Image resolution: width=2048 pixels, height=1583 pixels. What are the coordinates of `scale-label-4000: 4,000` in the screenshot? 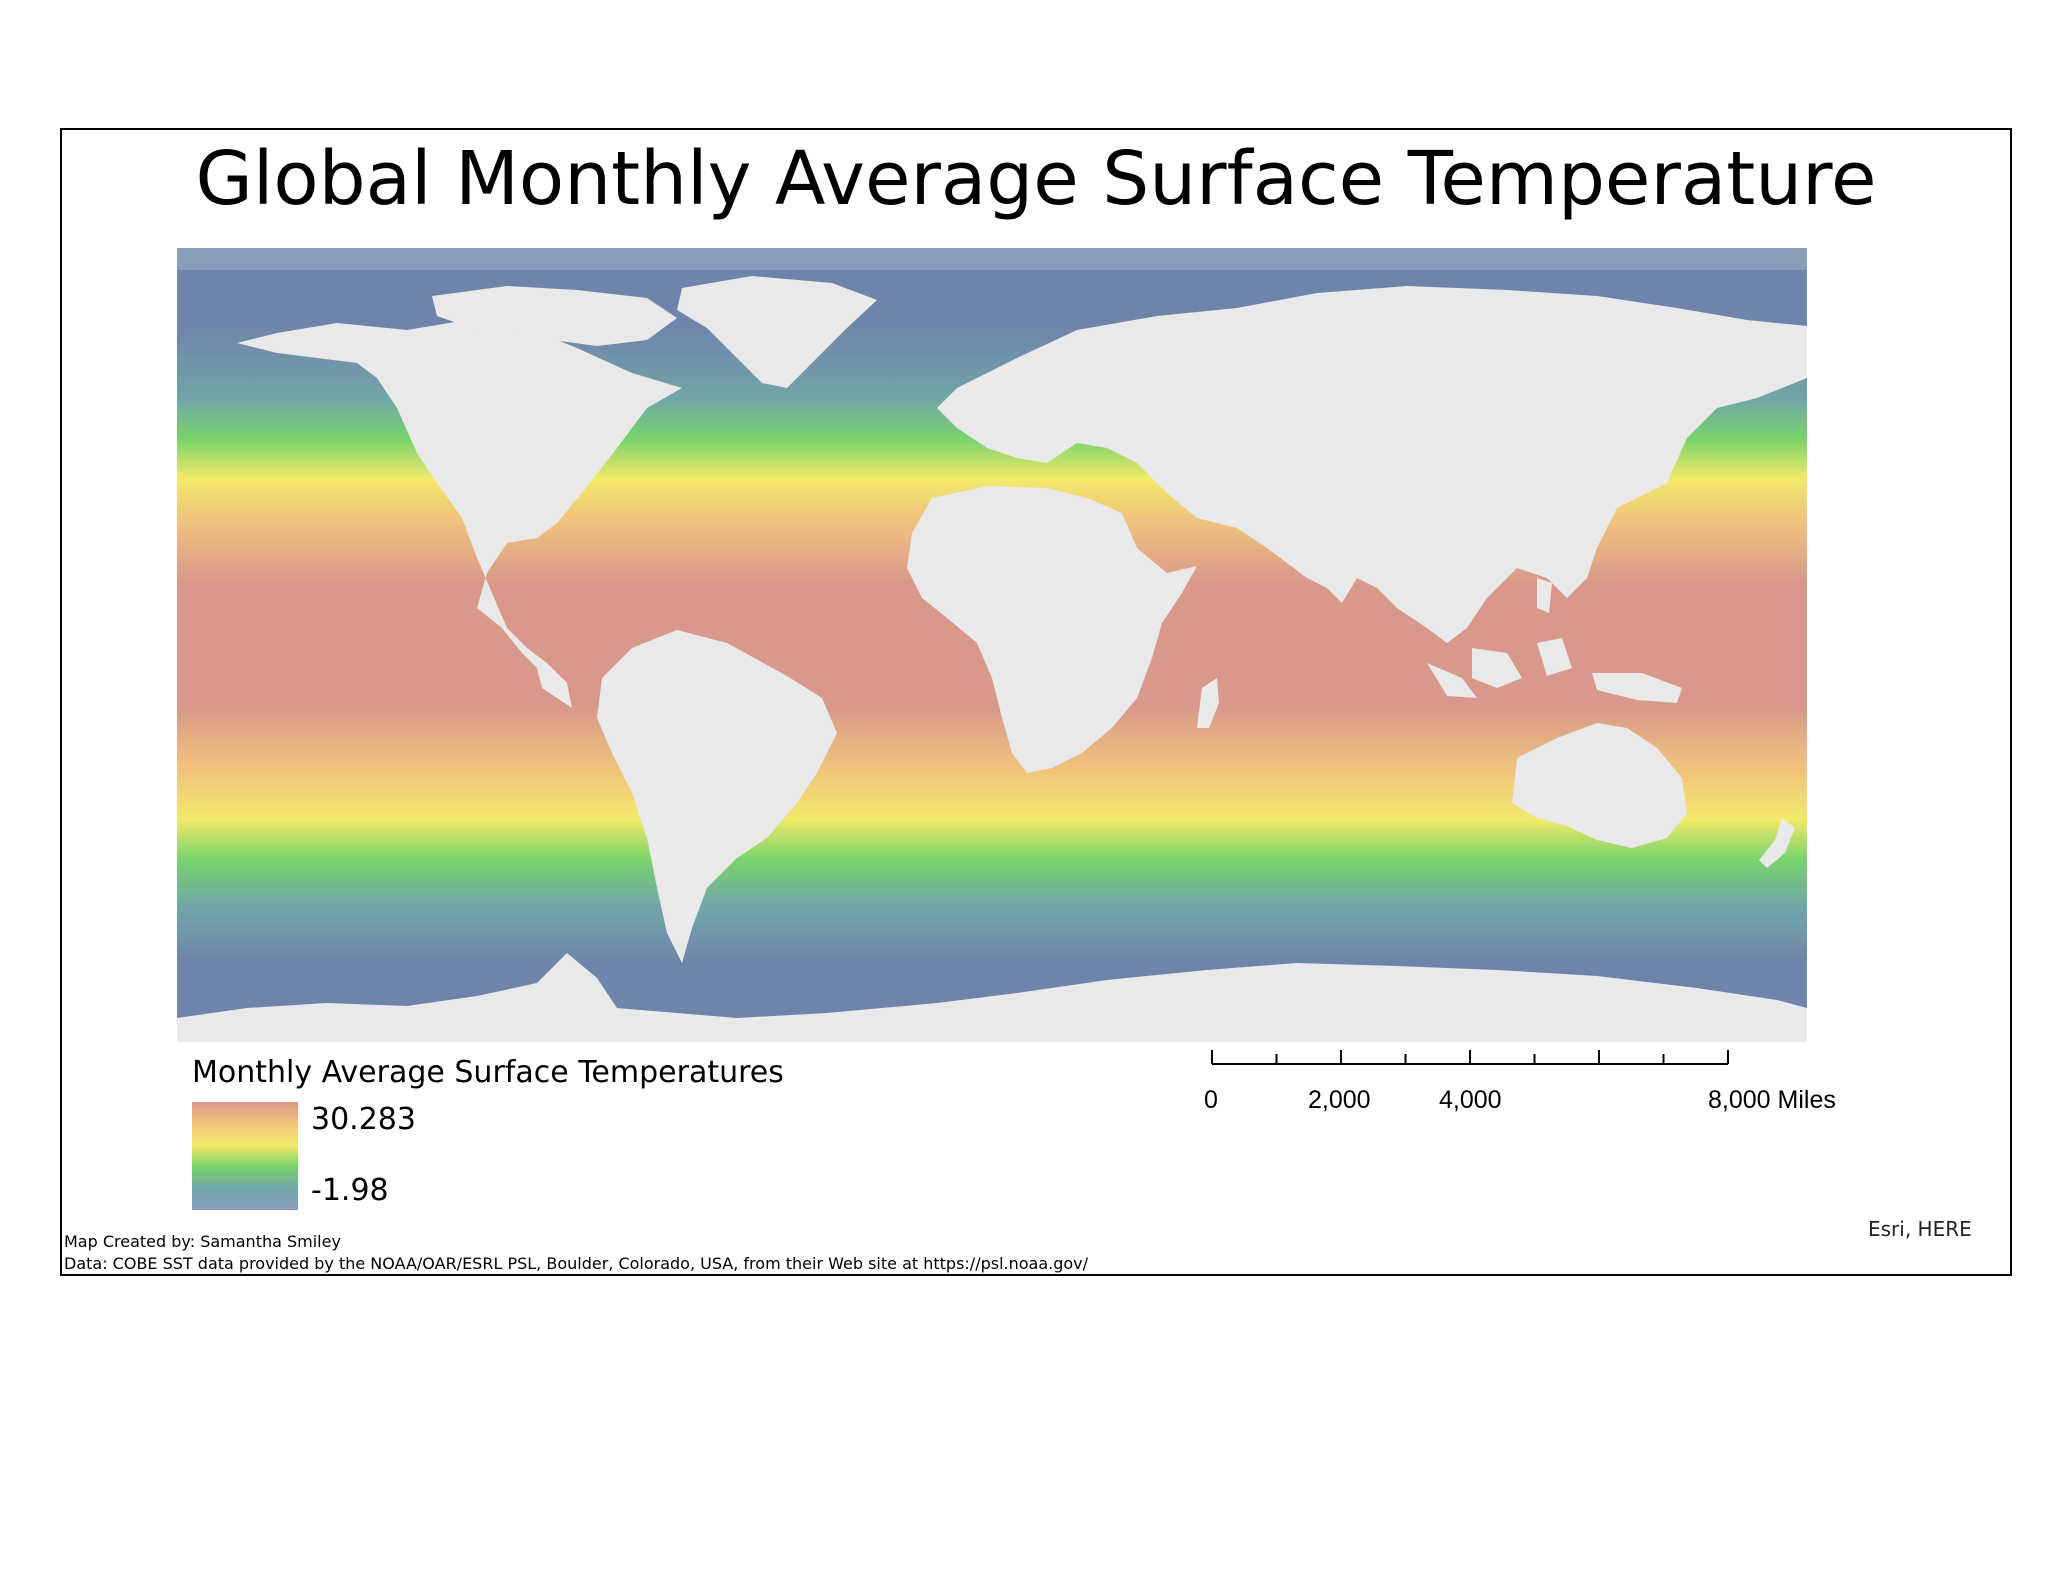 It's located at (1470, 1100).